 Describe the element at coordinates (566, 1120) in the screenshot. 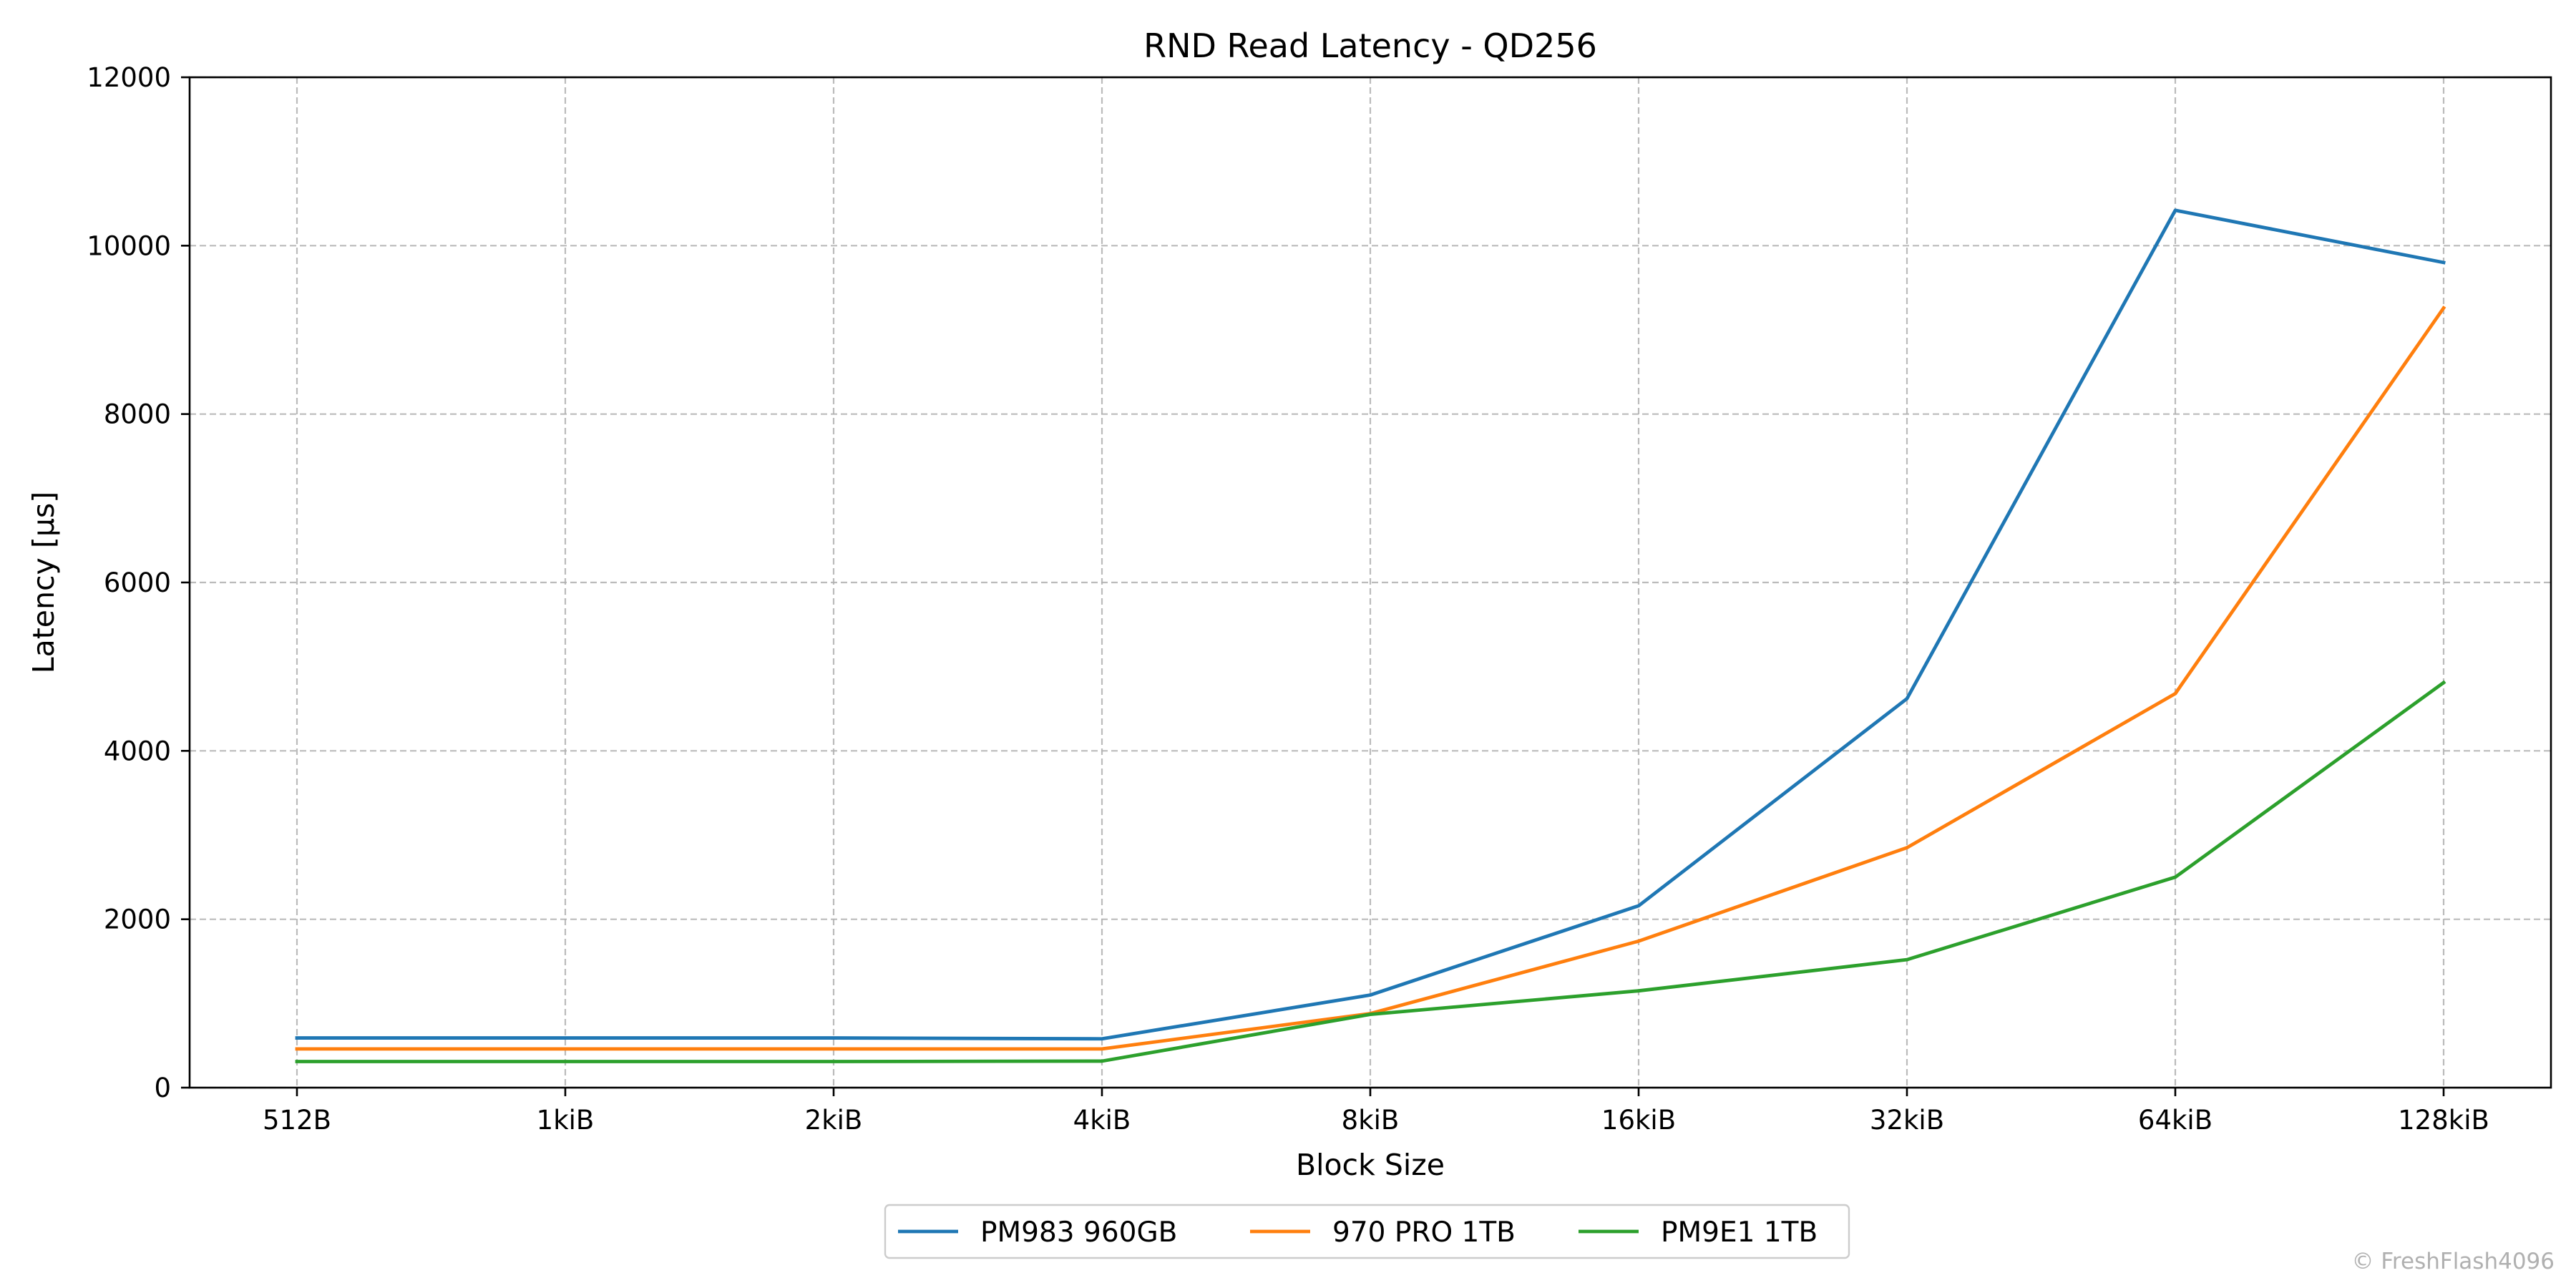

I see `x-tick-label: 1kiB` at that location.